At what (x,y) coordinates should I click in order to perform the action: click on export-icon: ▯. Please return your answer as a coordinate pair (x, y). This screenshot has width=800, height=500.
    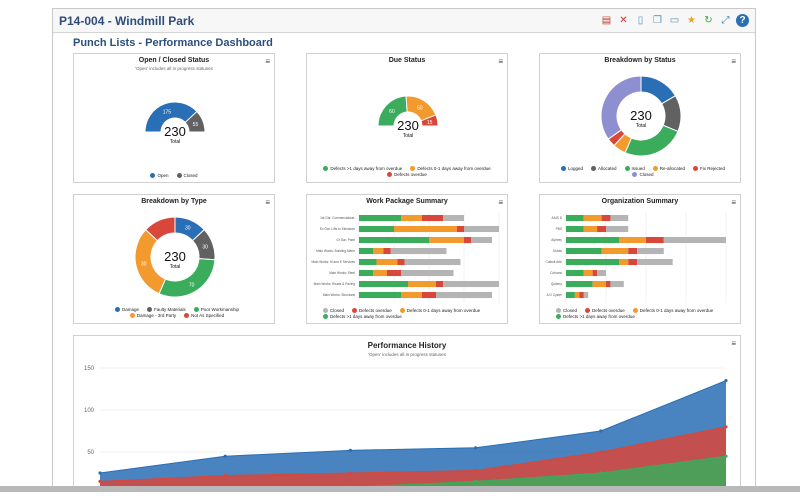
    Looking at the image, I should click on (640, 20).